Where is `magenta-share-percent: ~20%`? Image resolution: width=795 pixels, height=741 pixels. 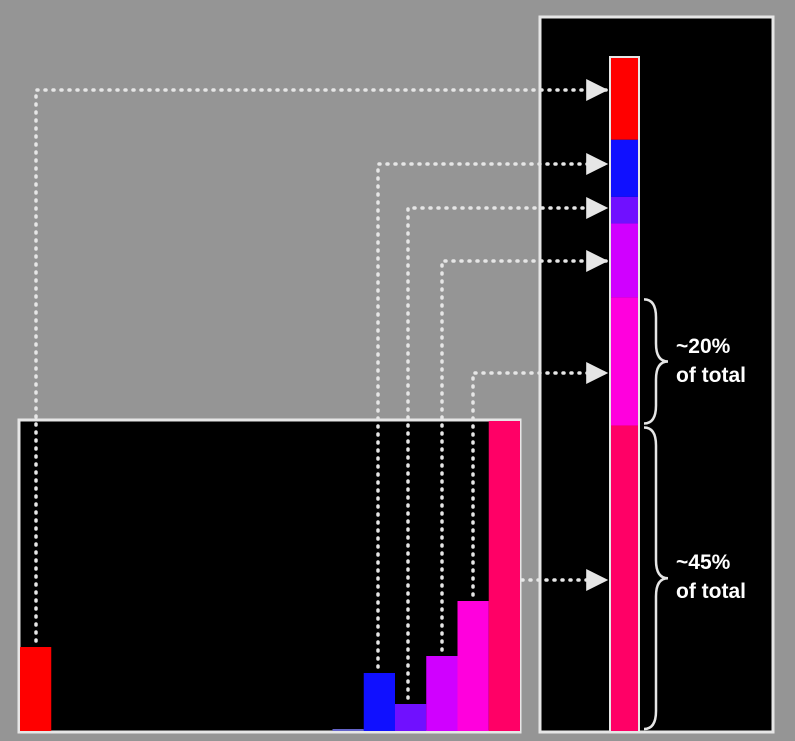 magenta-share-percent: ~20% is located at coordinates (703, 346).